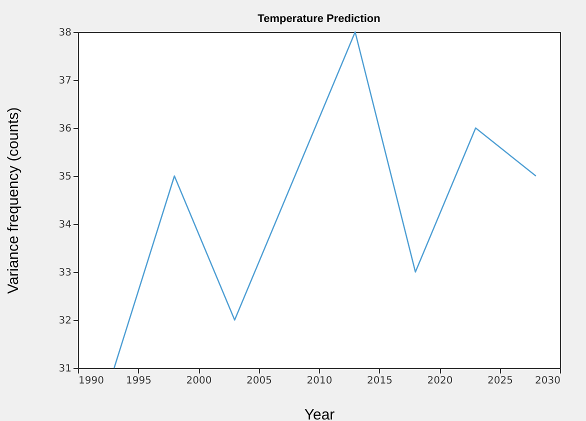 This screenshot has height=421, width=586. What do you see at coordinates (259, 381) in the screenshot?
I see `x-tick-label: 2005` at bounding box center [259, 381].